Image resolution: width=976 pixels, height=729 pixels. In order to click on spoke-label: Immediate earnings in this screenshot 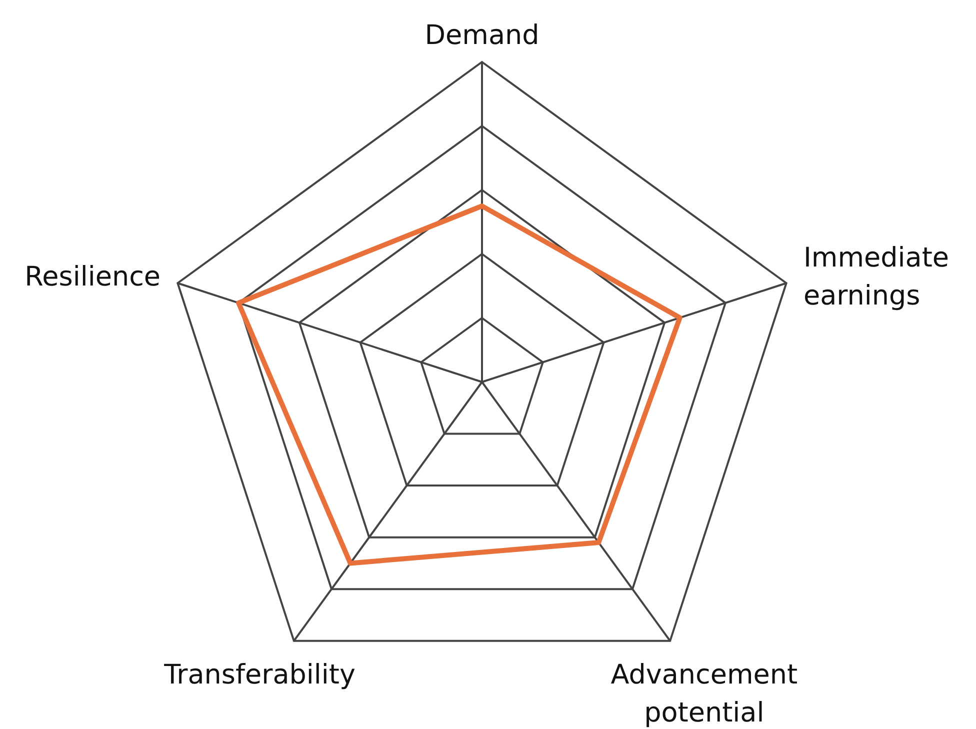, I will do `click(876, 277)`.